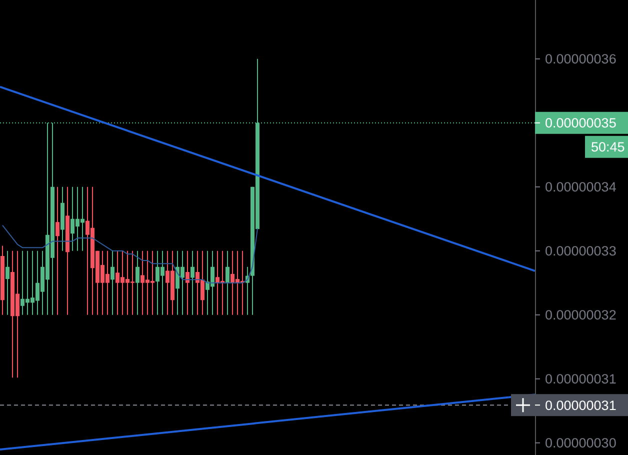  Describe the element at coordinates (580, 59) in the screenshot. I see `y-tick-label: 0.00000036` at that location.